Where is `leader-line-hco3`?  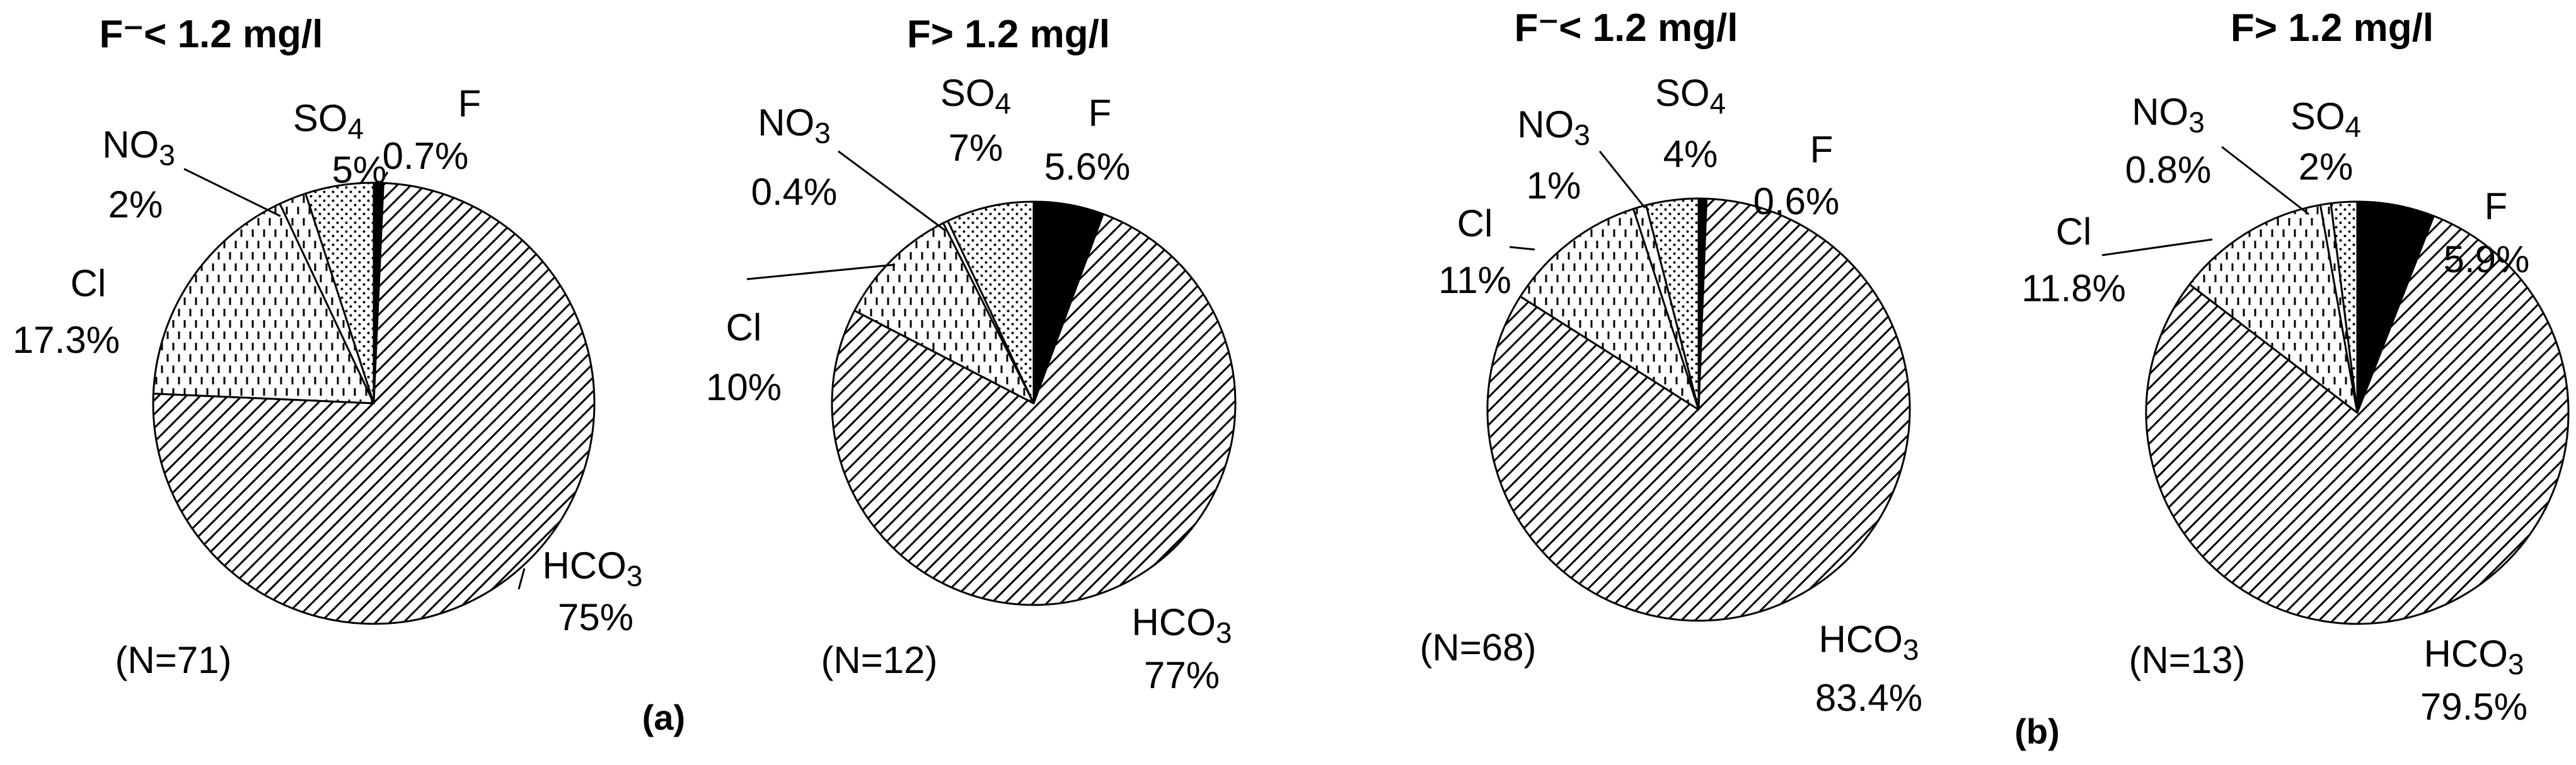
leader-line-hco3 is located at coordinates (521, 579).